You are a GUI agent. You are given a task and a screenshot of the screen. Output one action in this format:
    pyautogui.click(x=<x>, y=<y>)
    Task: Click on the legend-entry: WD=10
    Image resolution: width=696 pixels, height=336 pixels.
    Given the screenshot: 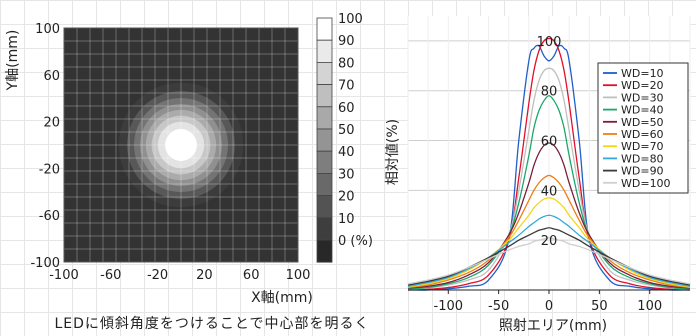 What is the action you would take?
    pyautogui.click(x=642, y=73)
    